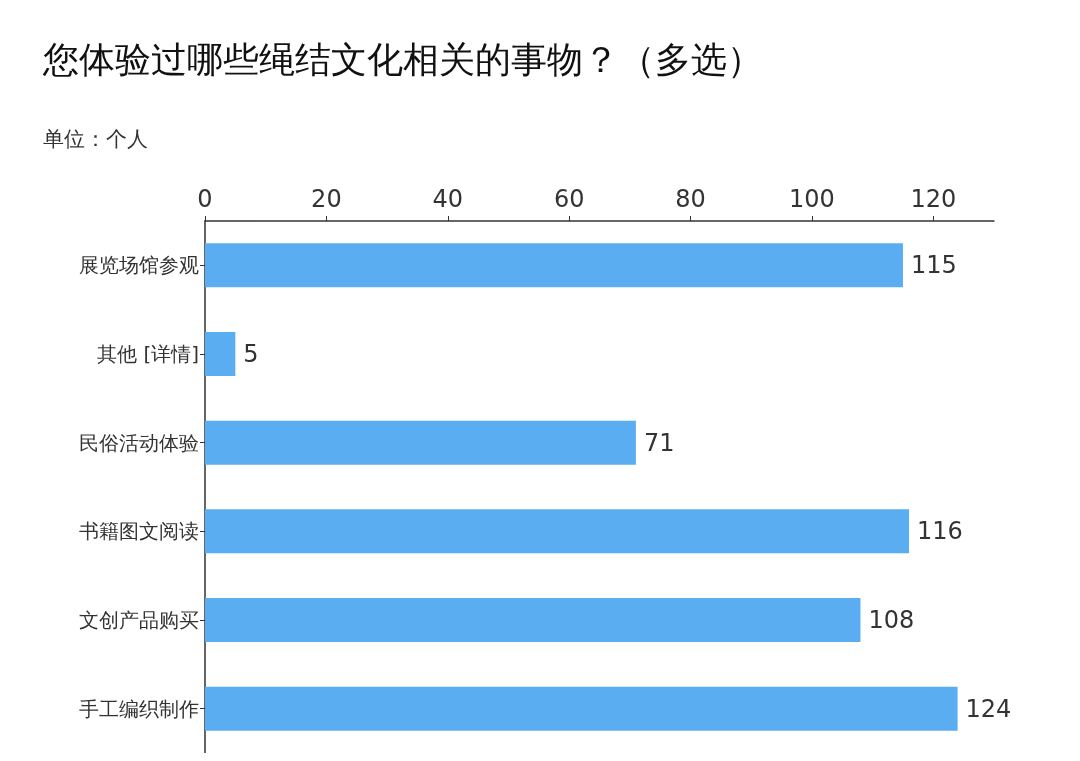 The width and height of the screenshot is (1080, 761). Describe the element at coordinates (569, 199) in the screenshot. I see `x-tick-label: 60` at that location.